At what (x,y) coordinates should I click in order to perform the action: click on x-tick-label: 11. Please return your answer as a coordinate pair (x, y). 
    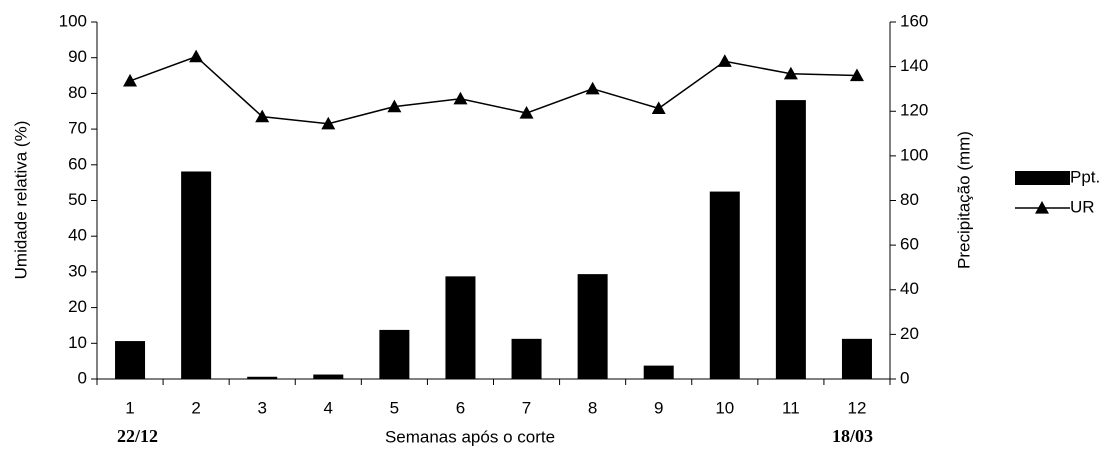
    Looking at the image, I should click on (791, 407).